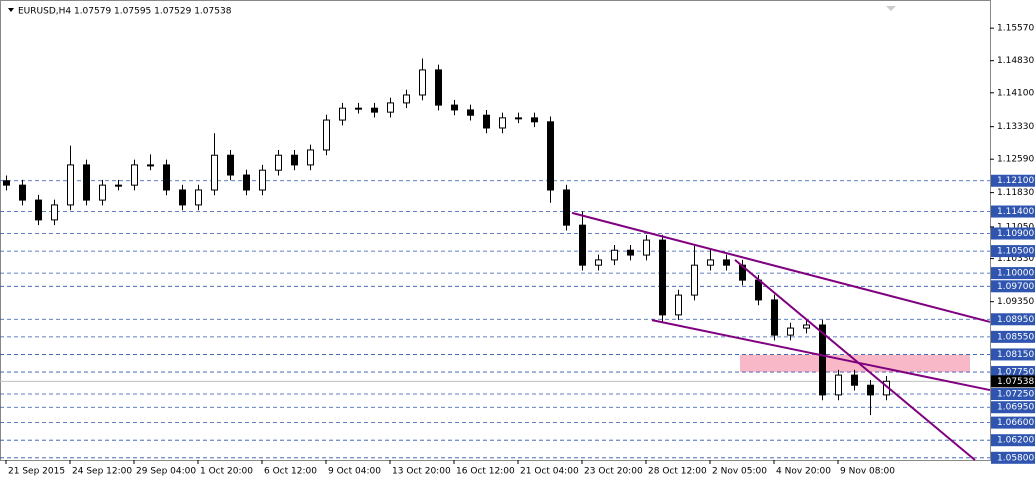 The width and height of the screenshot is (1036, 480). Describe the element at coordinates (1015, 320) in the screenshot. I see `level-label: 1.08950` at that location.